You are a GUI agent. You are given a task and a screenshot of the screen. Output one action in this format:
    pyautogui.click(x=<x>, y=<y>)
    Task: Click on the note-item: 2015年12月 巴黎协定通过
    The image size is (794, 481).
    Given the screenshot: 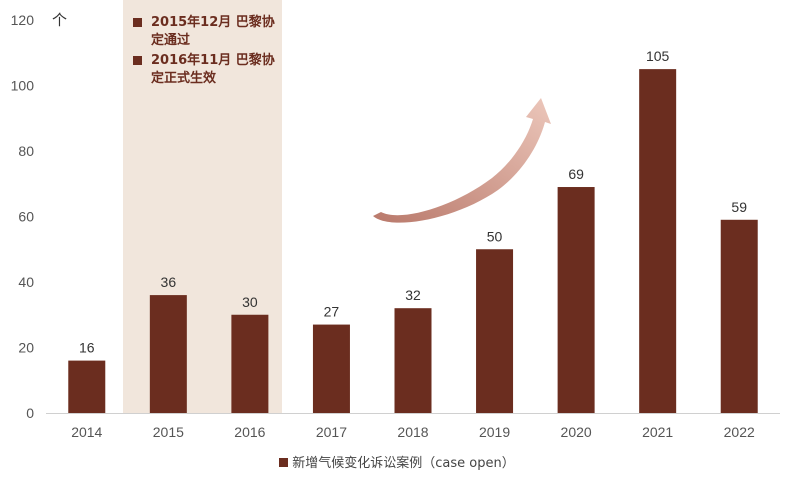 What is the action you would take?
    pyautogui.click(x=208, y=32)
    